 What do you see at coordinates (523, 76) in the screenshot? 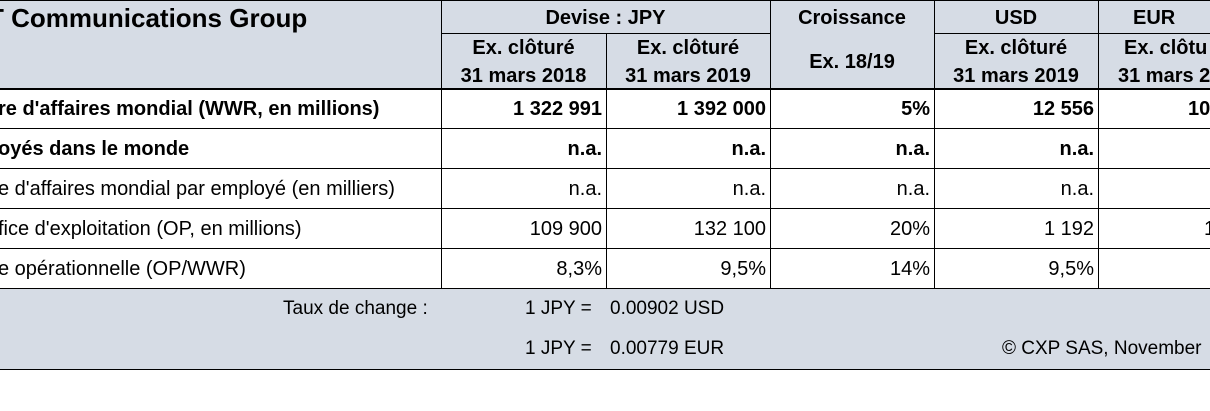
I see `header-jpy-2018-line2: 31 mars 2018` at bounding box center [523, 76].